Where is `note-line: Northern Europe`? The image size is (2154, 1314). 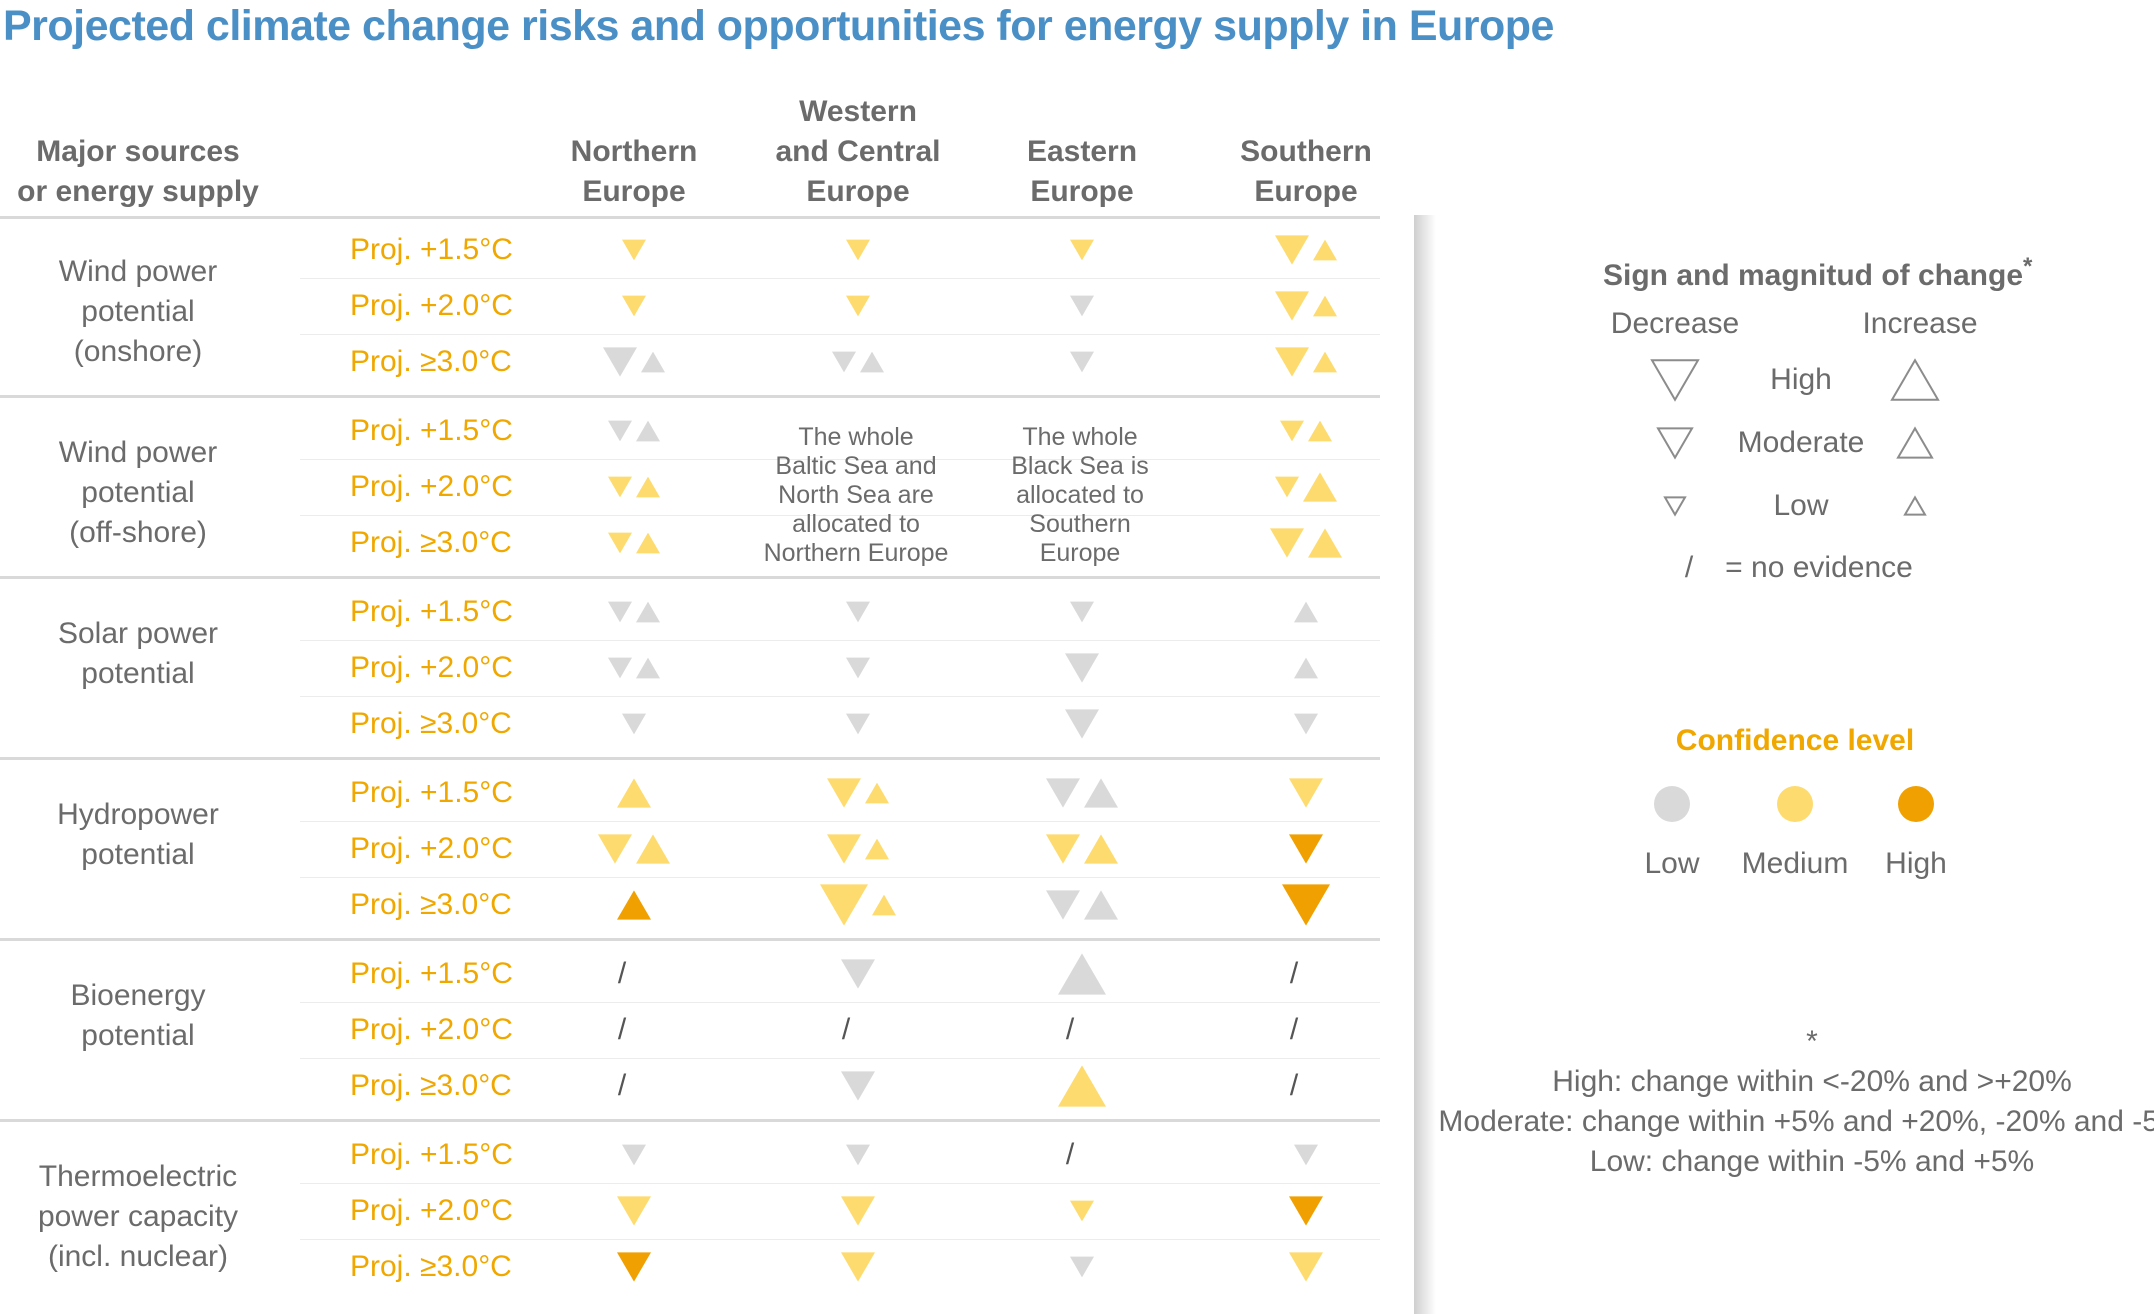 note-line: Northern Europe is located at coordinates (856, 553).